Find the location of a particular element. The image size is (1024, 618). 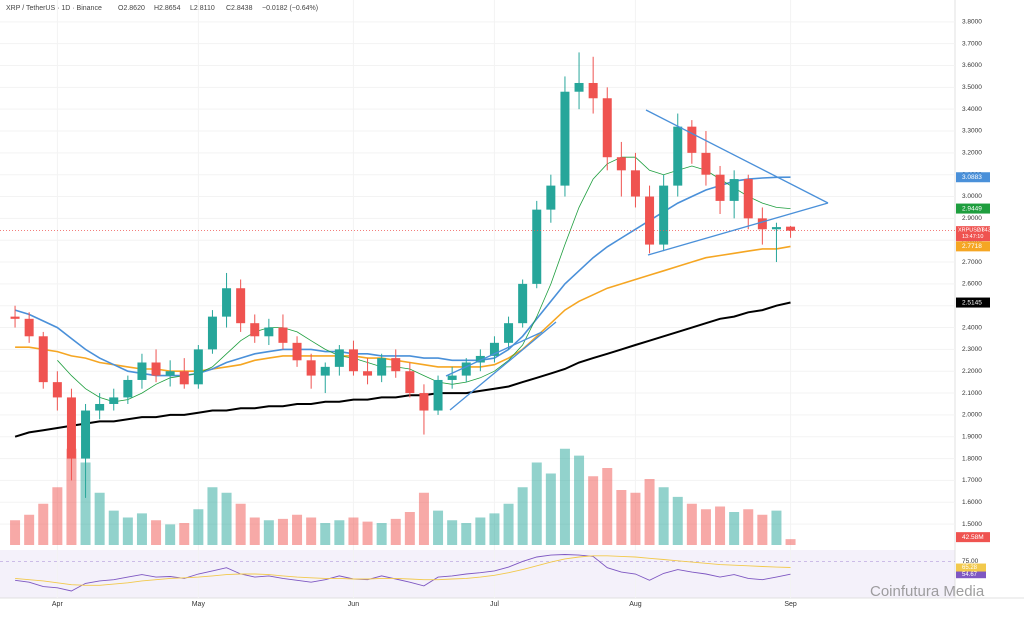

ohlc-value: H2.8654 is located at coordinates (167, 8).